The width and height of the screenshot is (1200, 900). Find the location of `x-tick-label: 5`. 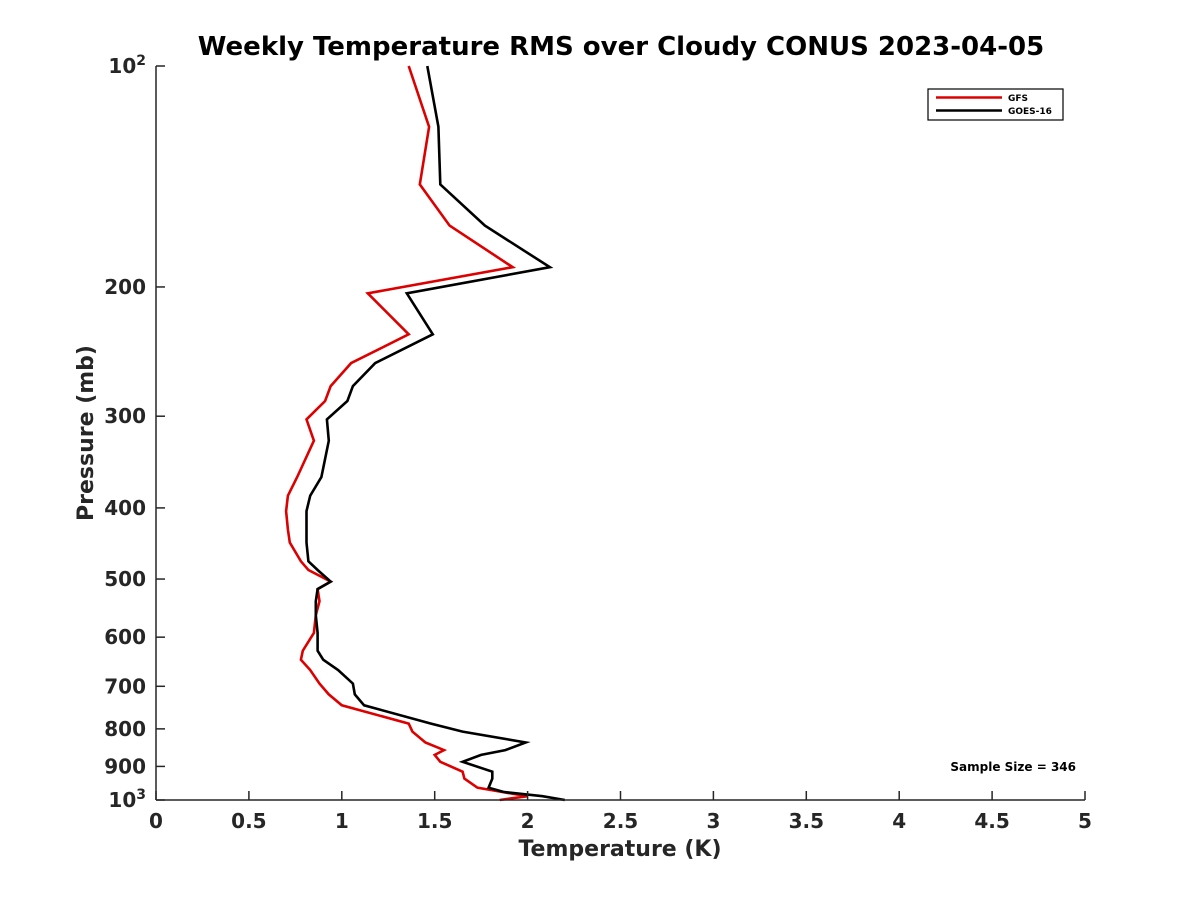

x-tick-label: 5 is located at coordinates (1085, 821).